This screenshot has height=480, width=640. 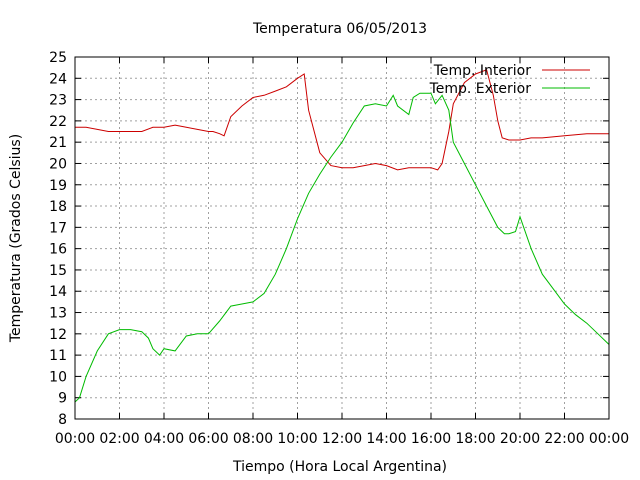 I want to click on y-tick-label: 19, so click(x=58, y=186).